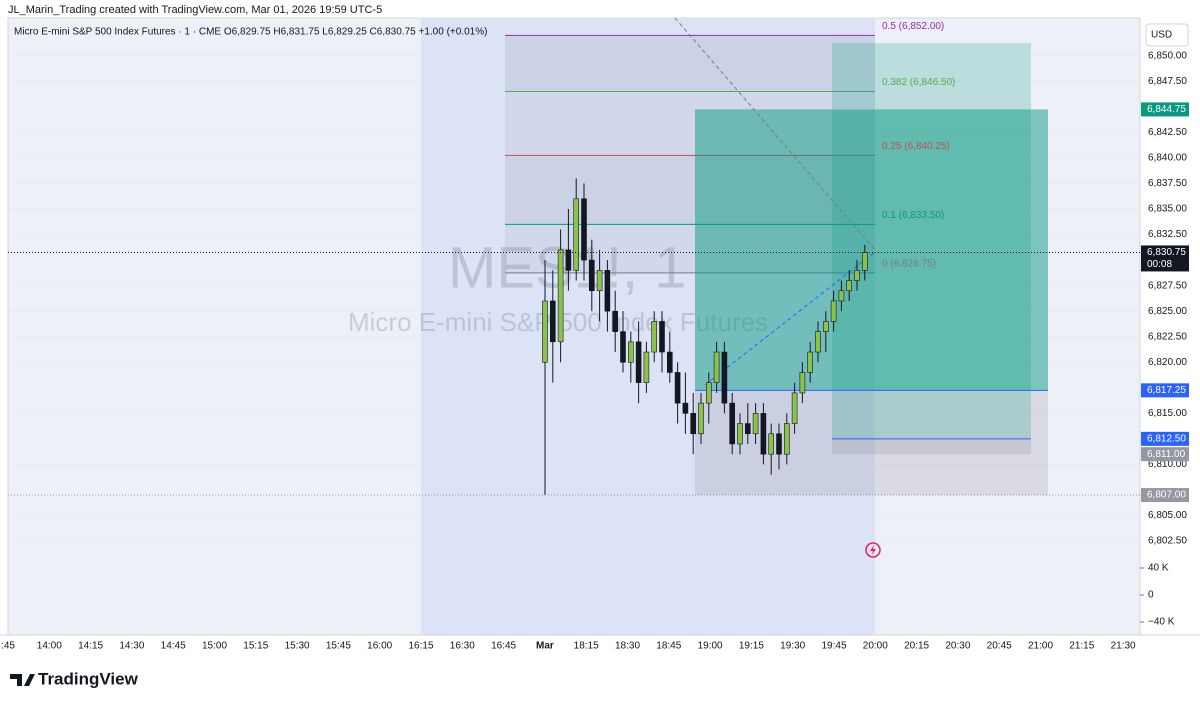 This screenshot has height=703, width=1200. I want to click on x-tick-label: 20:15, so click(916, 646).